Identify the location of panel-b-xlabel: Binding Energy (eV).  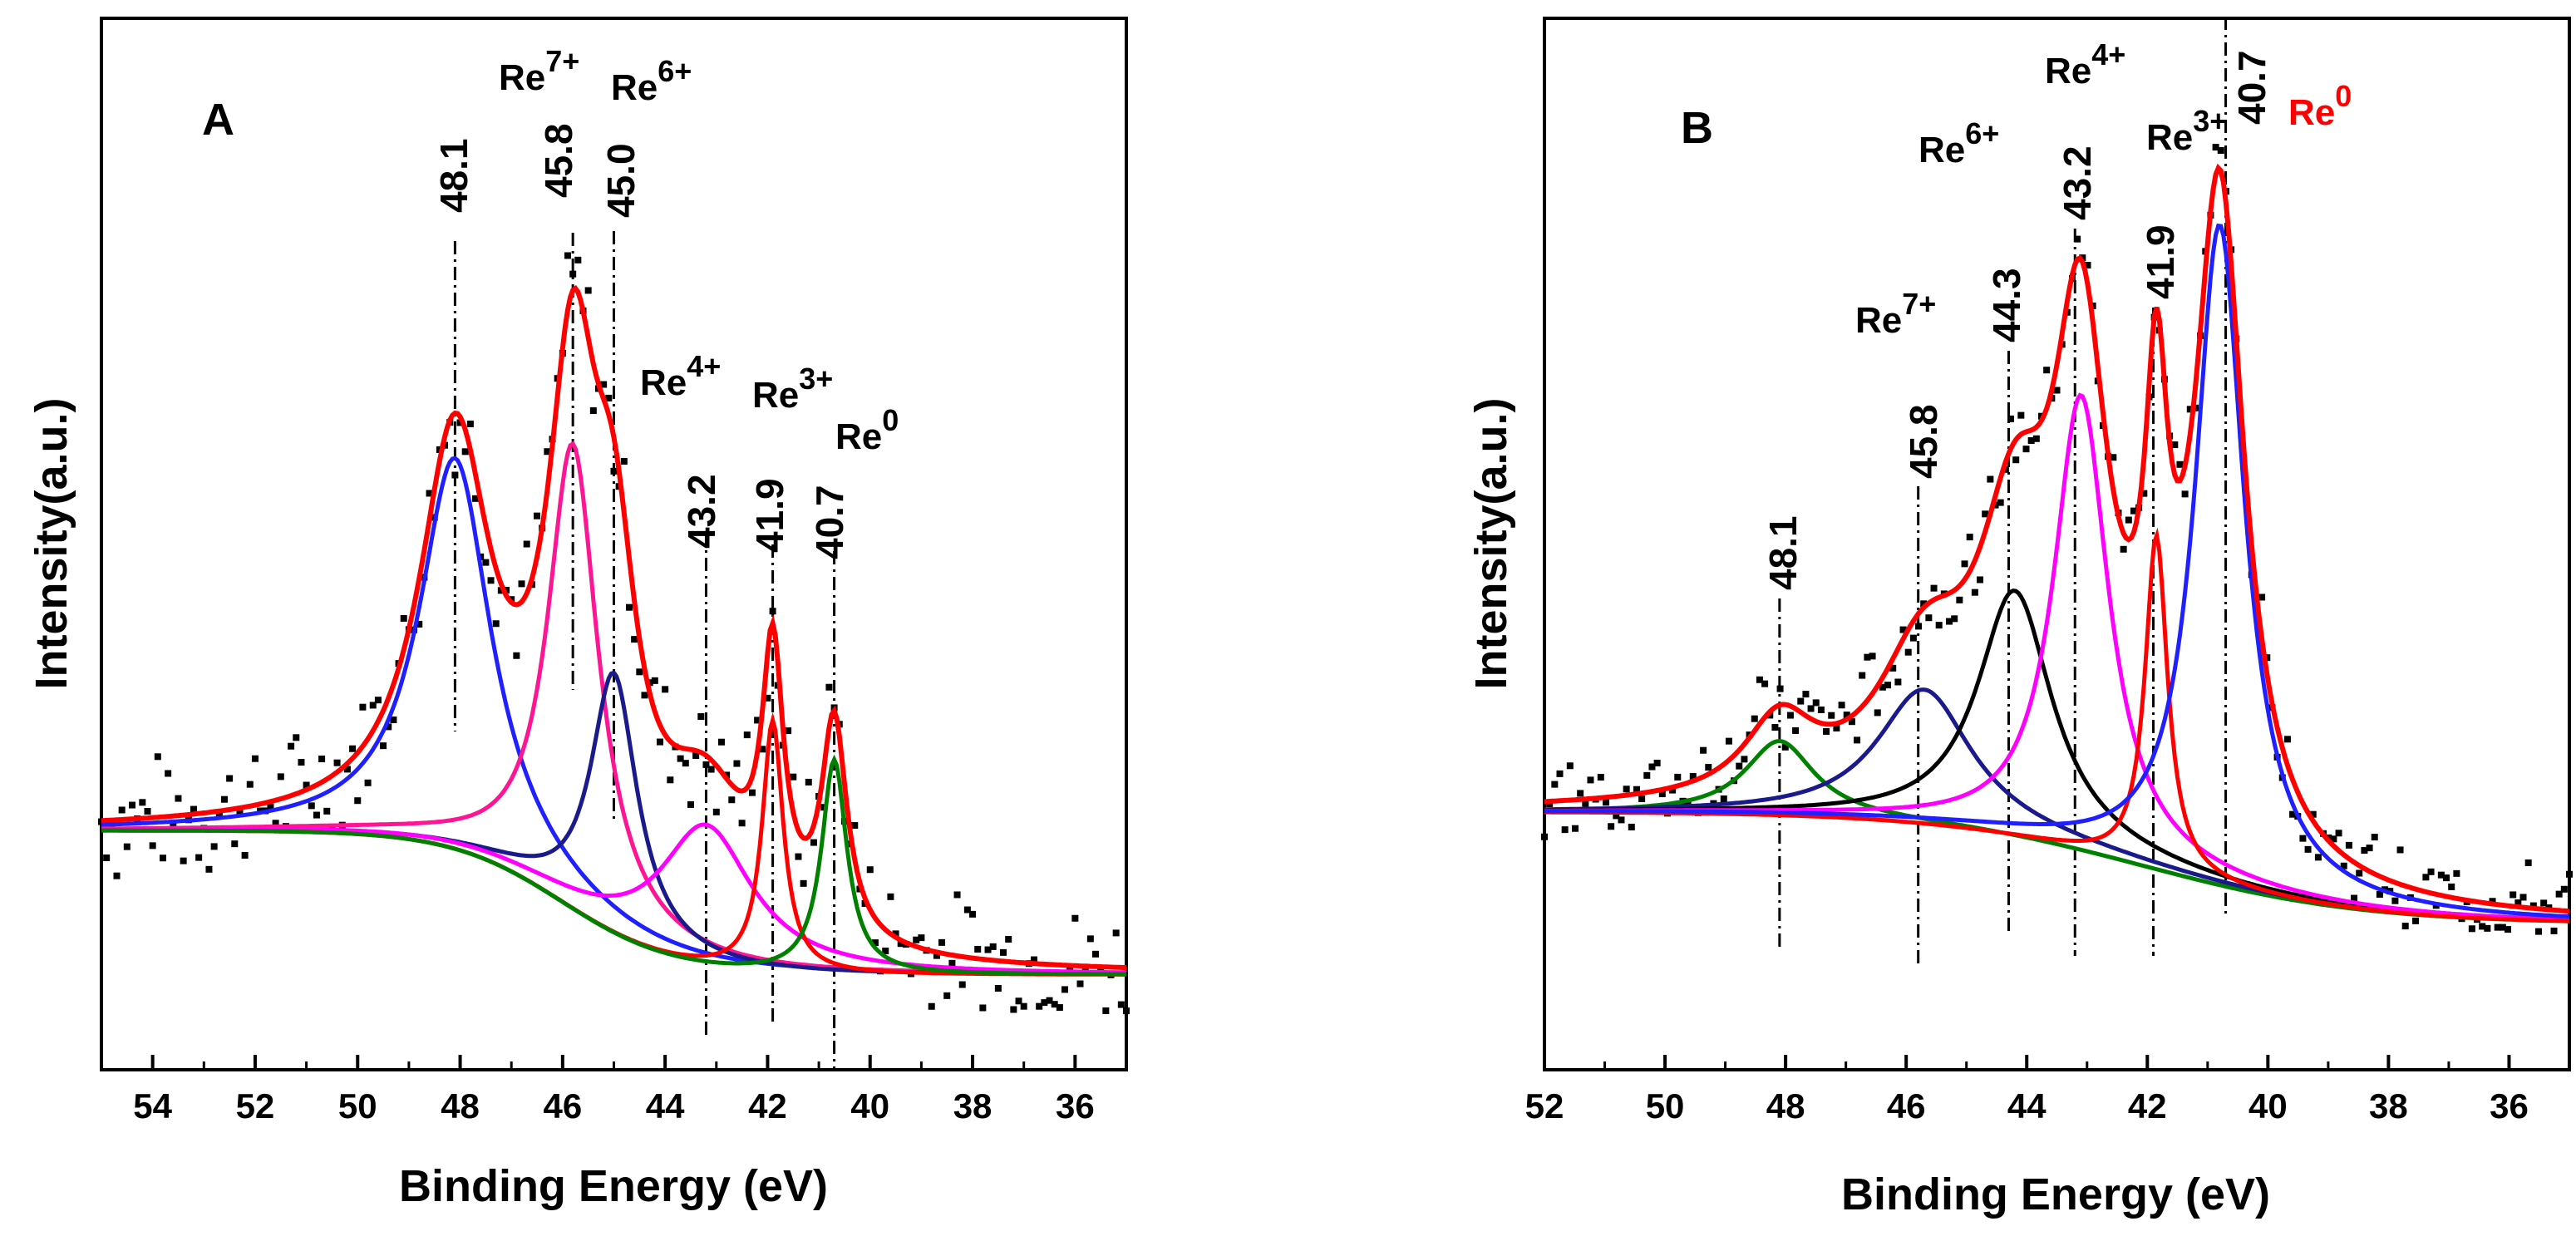
(2055, 1195).